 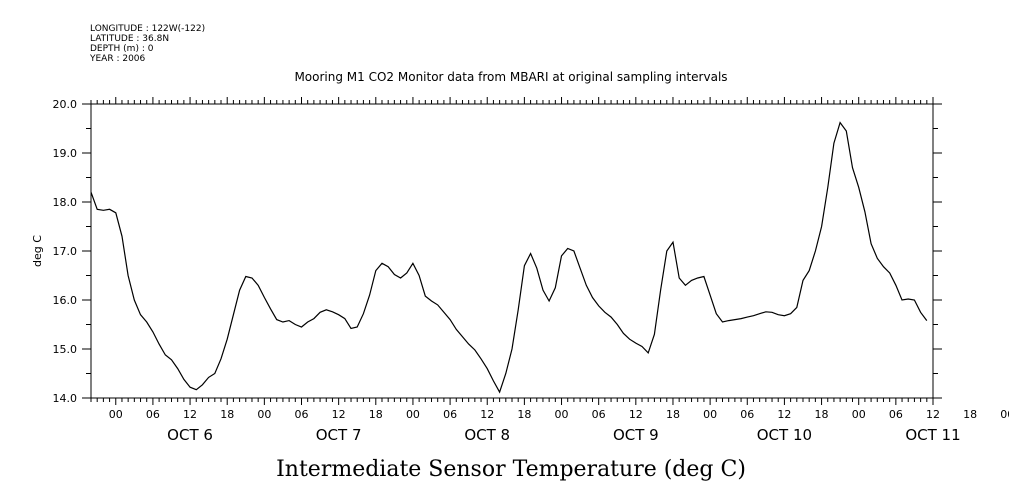 What do you see at coordinates (129, 39) in the screenshot?
I see `latitude-text: LATITUDE : 36.8N` at bounding box center [129, 39].